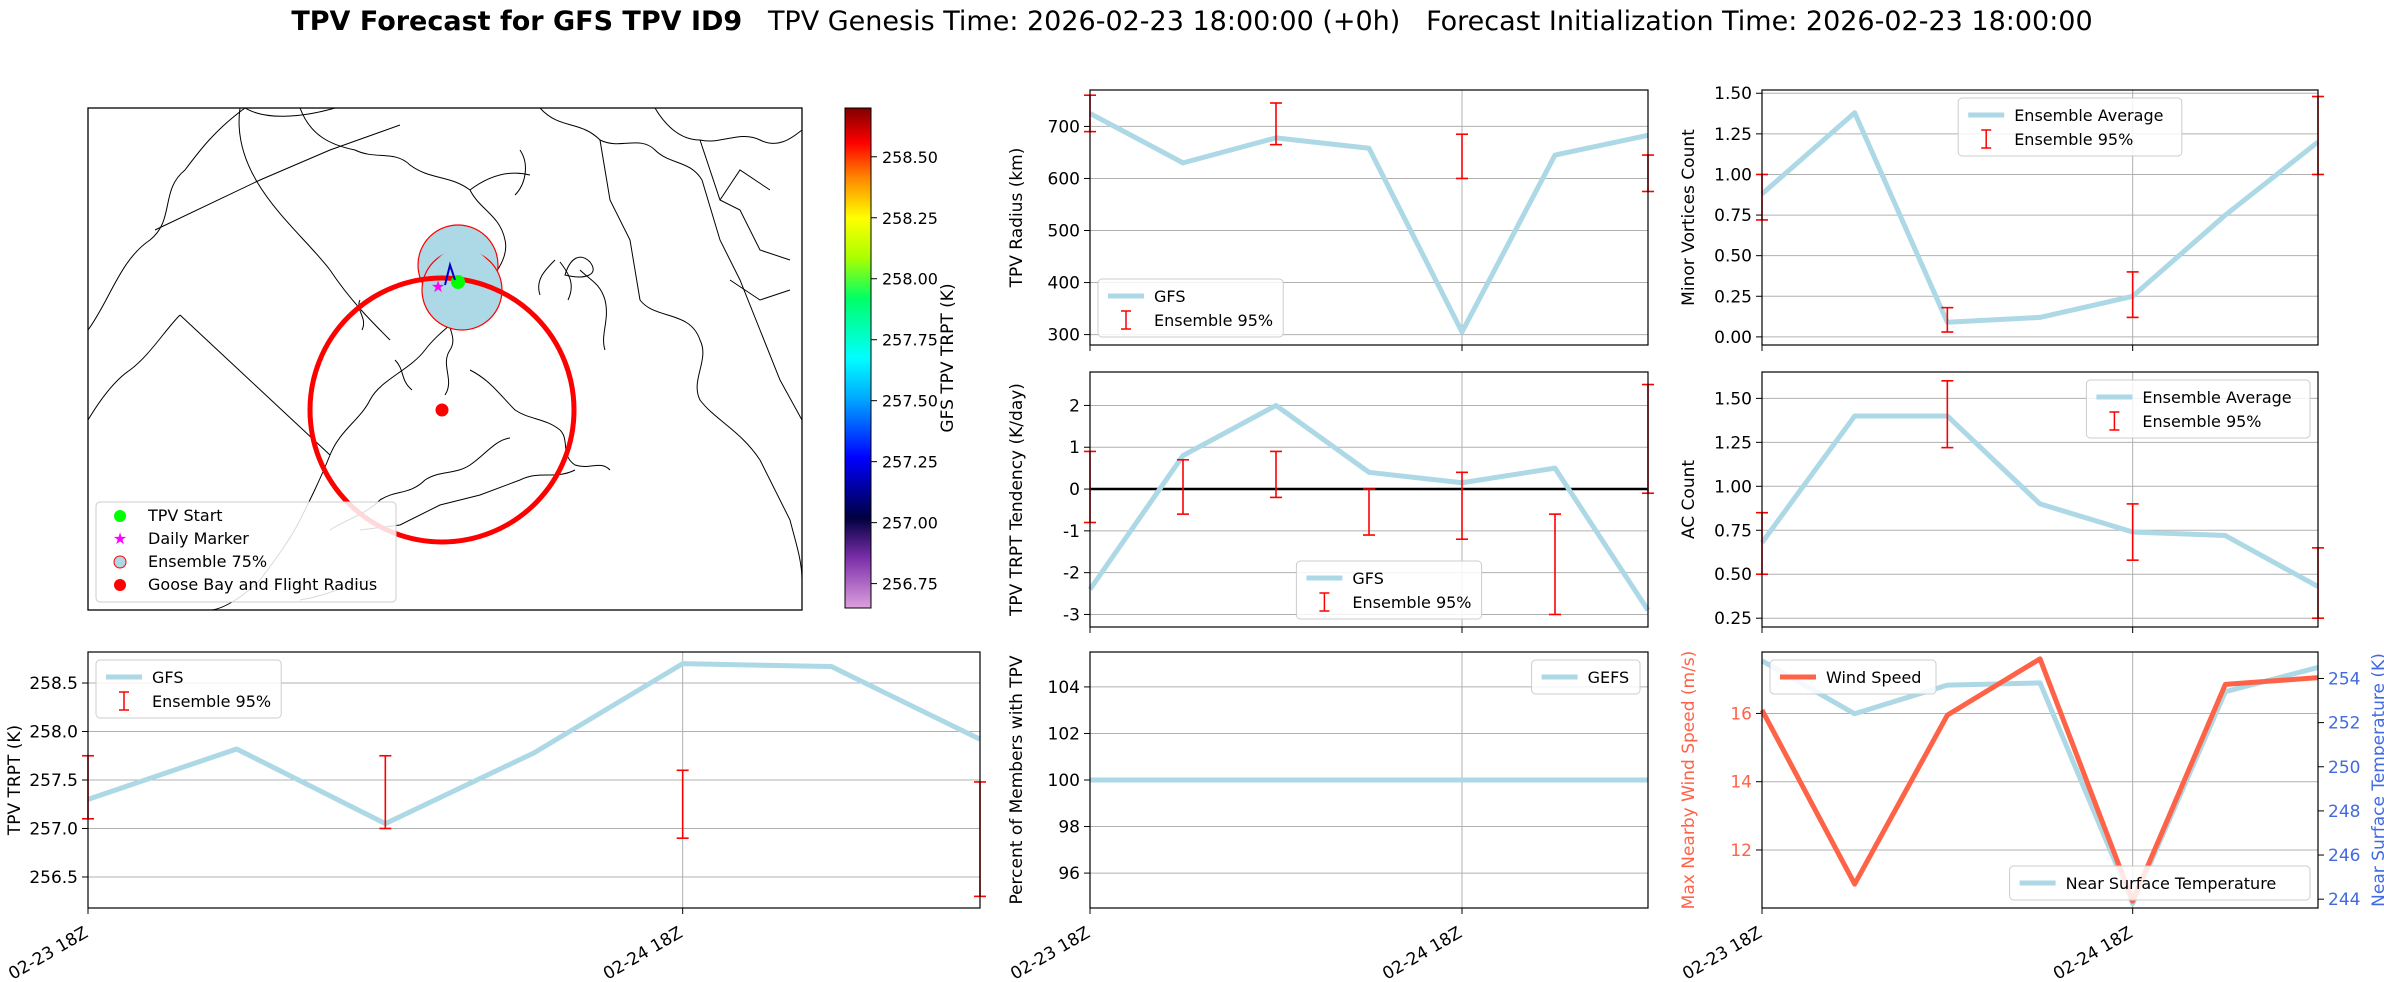 This screenshot has height=982, width=2384. Describe the element at coordinates (53, 684) in the screenshot. I see `y-tick-label: 258.5` at that location.